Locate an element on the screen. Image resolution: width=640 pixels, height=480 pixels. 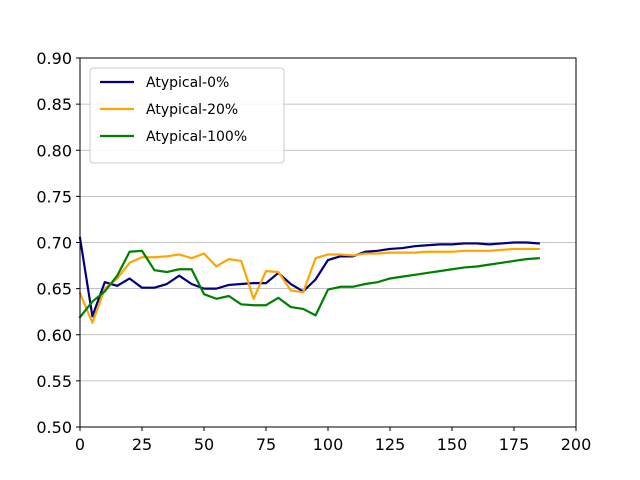
y-tick-label: 0.85 is located at coordinates (54, 104).